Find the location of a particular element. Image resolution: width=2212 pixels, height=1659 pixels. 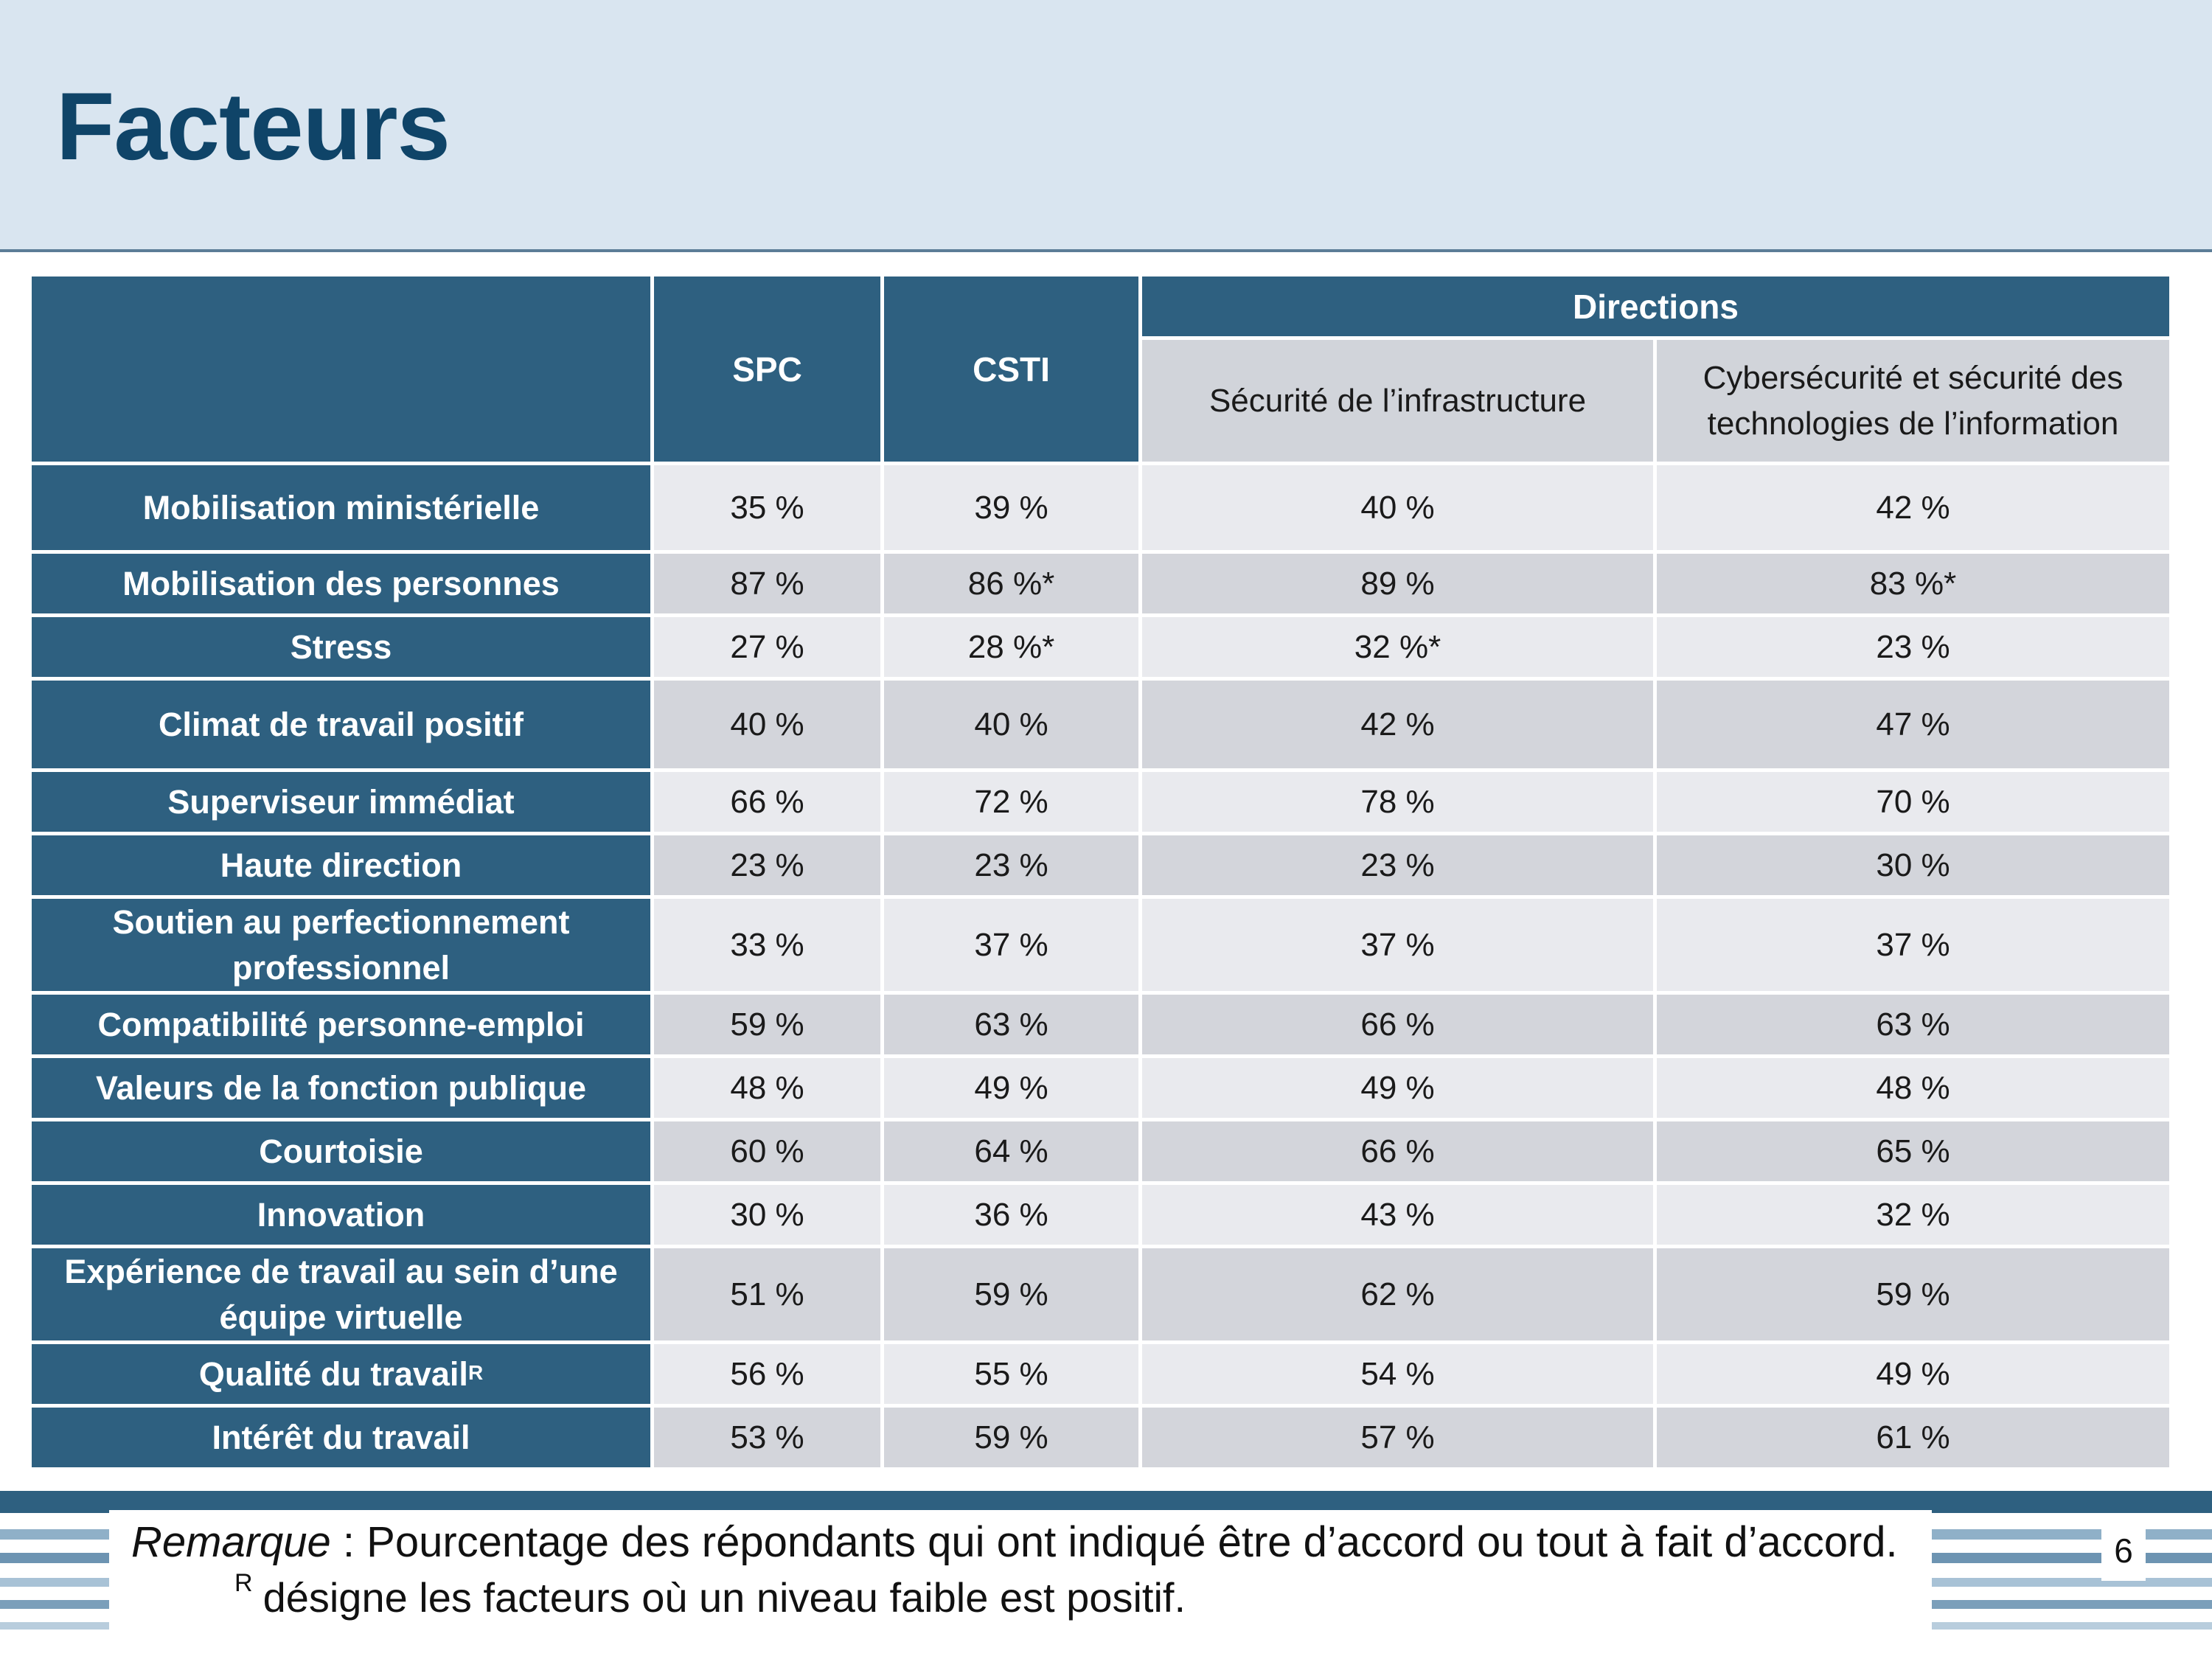

row-label-line1: Expérience de travail au sein d’une is located at coordinates (341, 1271).